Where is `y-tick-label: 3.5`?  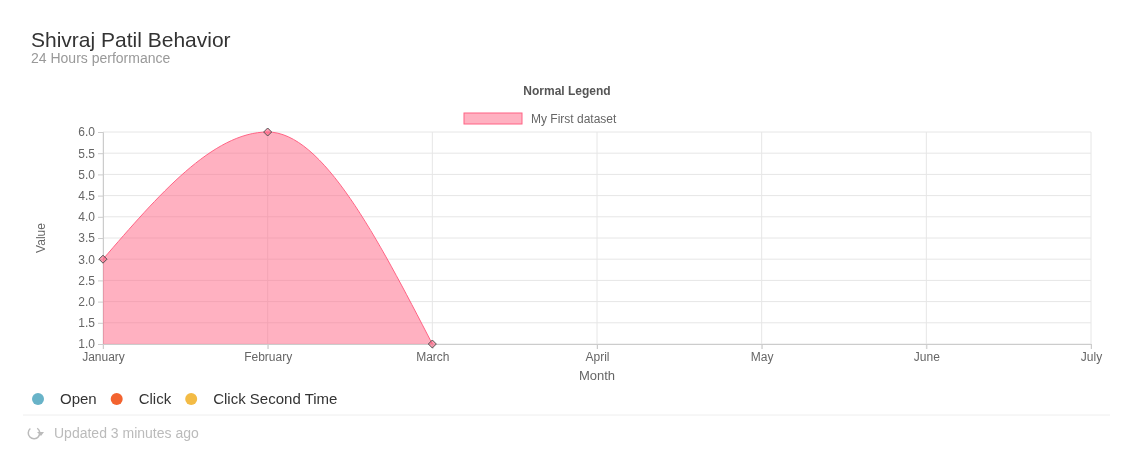
y-tick-label: 3.5 is located at coordinates (87, 238).